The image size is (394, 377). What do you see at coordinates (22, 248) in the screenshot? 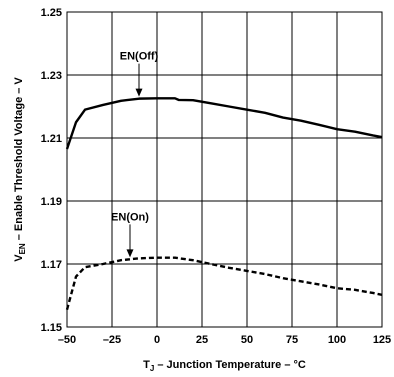
I see `y-axis-label-sub: EN` at bounding box center [22, 248].